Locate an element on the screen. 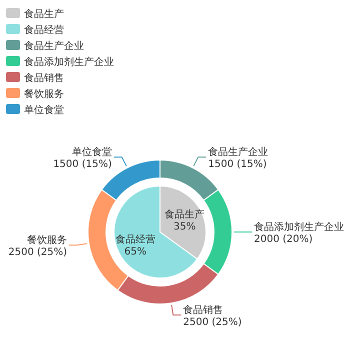 The width and height of the screenshot is (350, 350). data-label: 35% is located at coordinates (184, 226).